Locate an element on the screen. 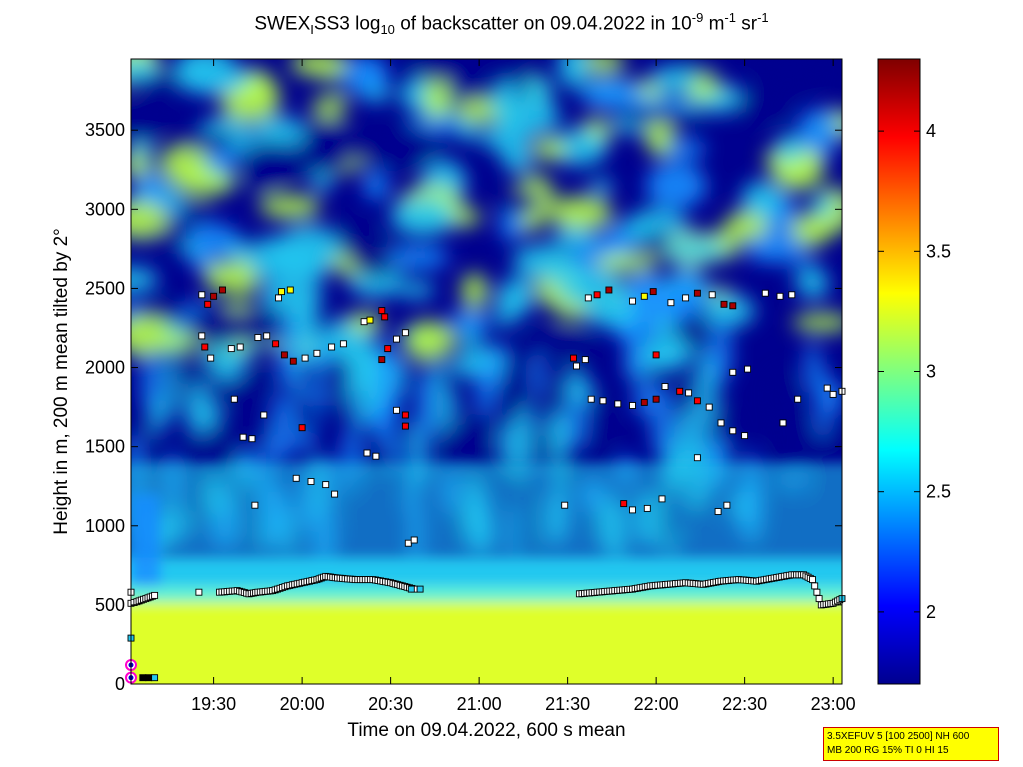 This screenshot has width=1023, height=767. y-tick-label: 500 is located at coordinates (110, 605).